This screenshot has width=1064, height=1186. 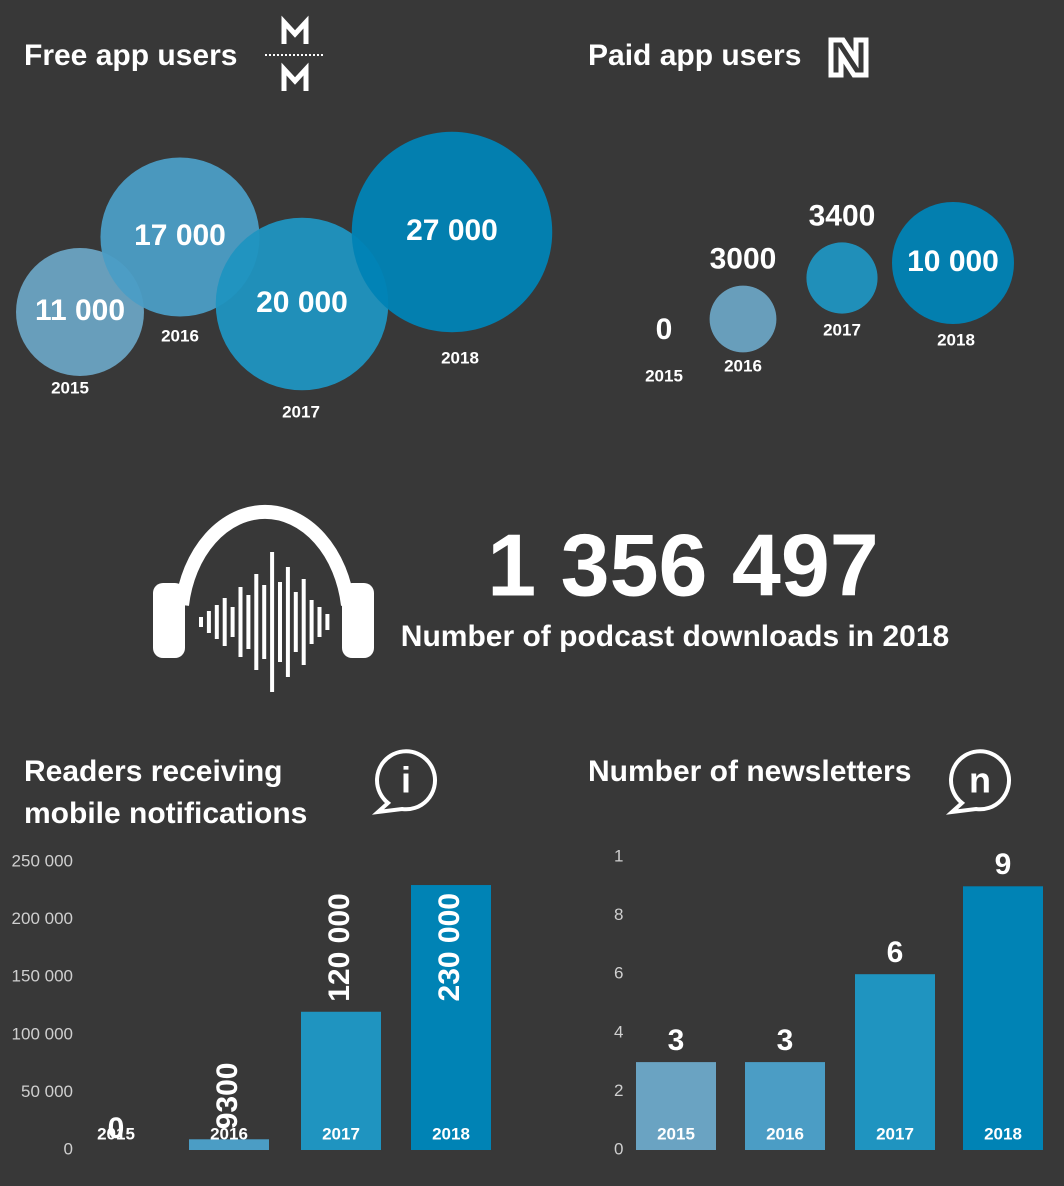 I want to click on icon-label: i, so click(x=406, y=780).